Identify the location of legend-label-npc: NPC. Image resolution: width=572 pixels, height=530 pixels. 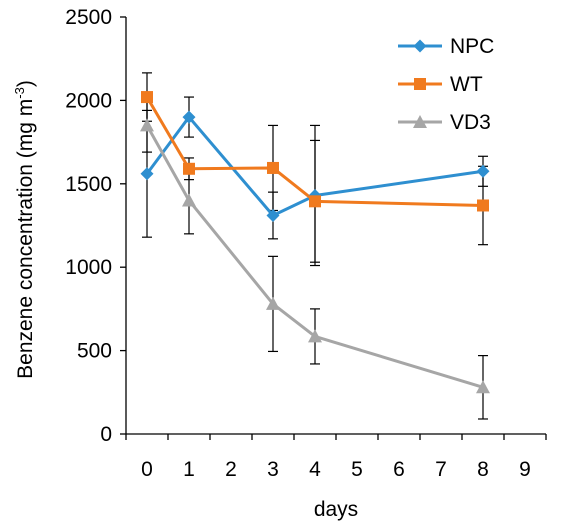
(472, 46).